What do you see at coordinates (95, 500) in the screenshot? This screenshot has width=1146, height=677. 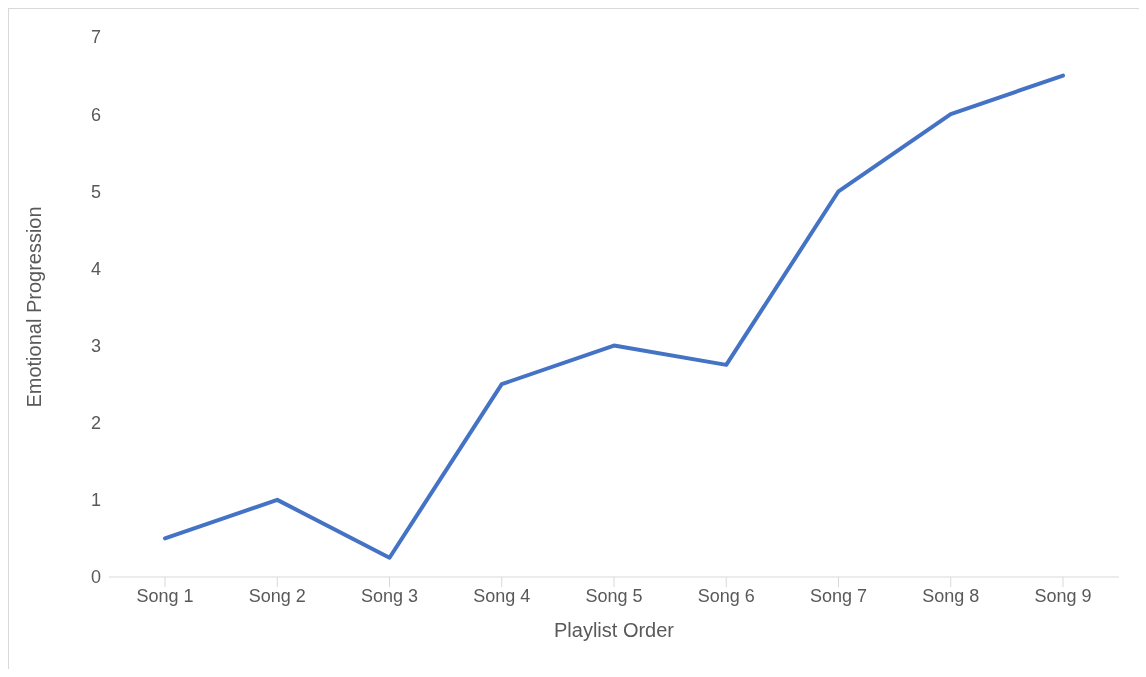 I see `y-tick-label: 1` at bounding box center [95, 500].